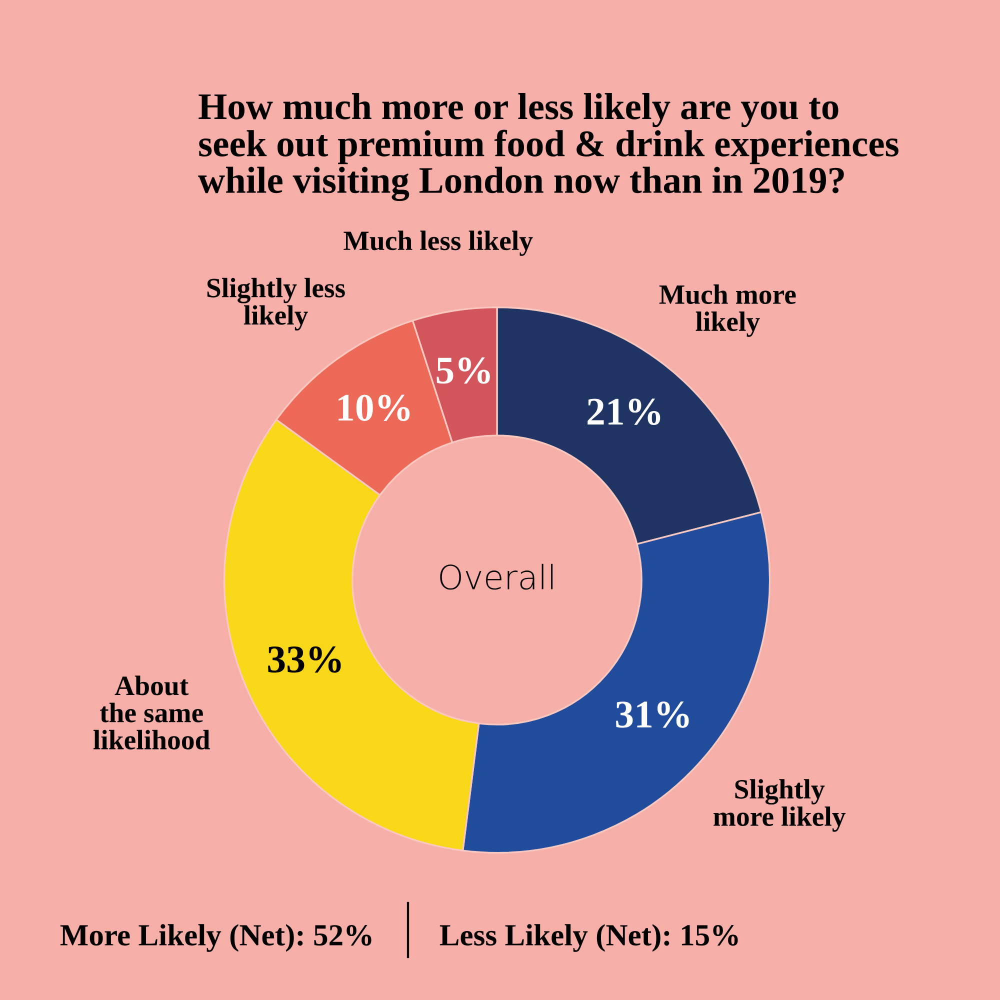 The height and width of the screenshot is (1000, 1000). I want to click on data-label: 31%, so click(652, 714).